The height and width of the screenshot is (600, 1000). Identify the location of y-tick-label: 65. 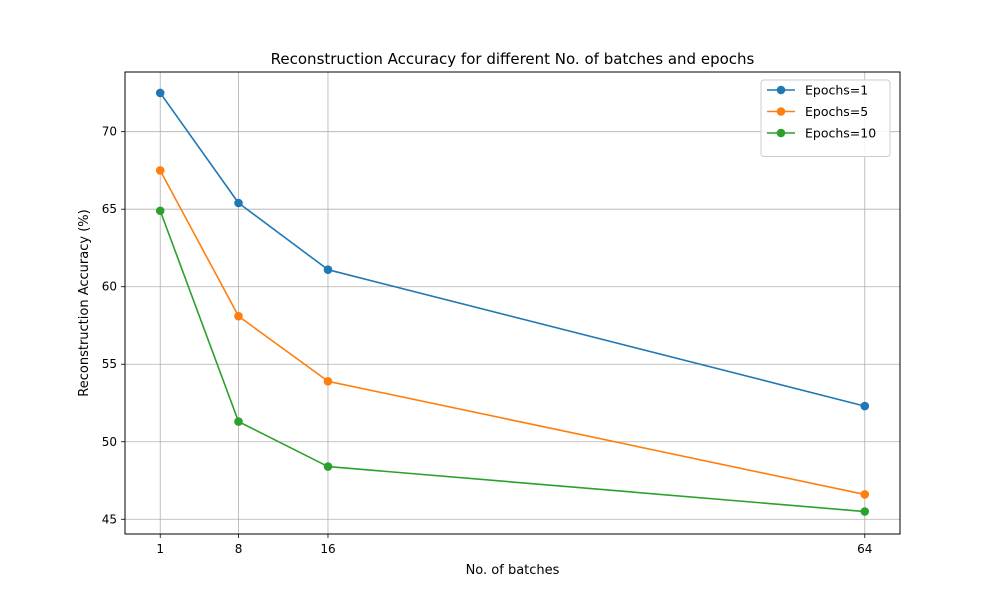
(109, 209).